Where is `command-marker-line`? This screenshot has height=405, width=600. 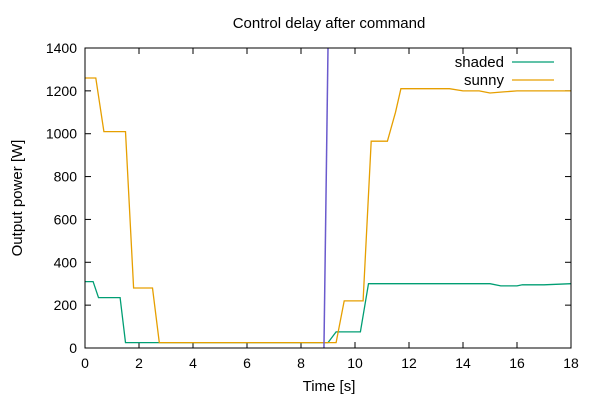 command-marker-line is located at coordinates (326, 198).